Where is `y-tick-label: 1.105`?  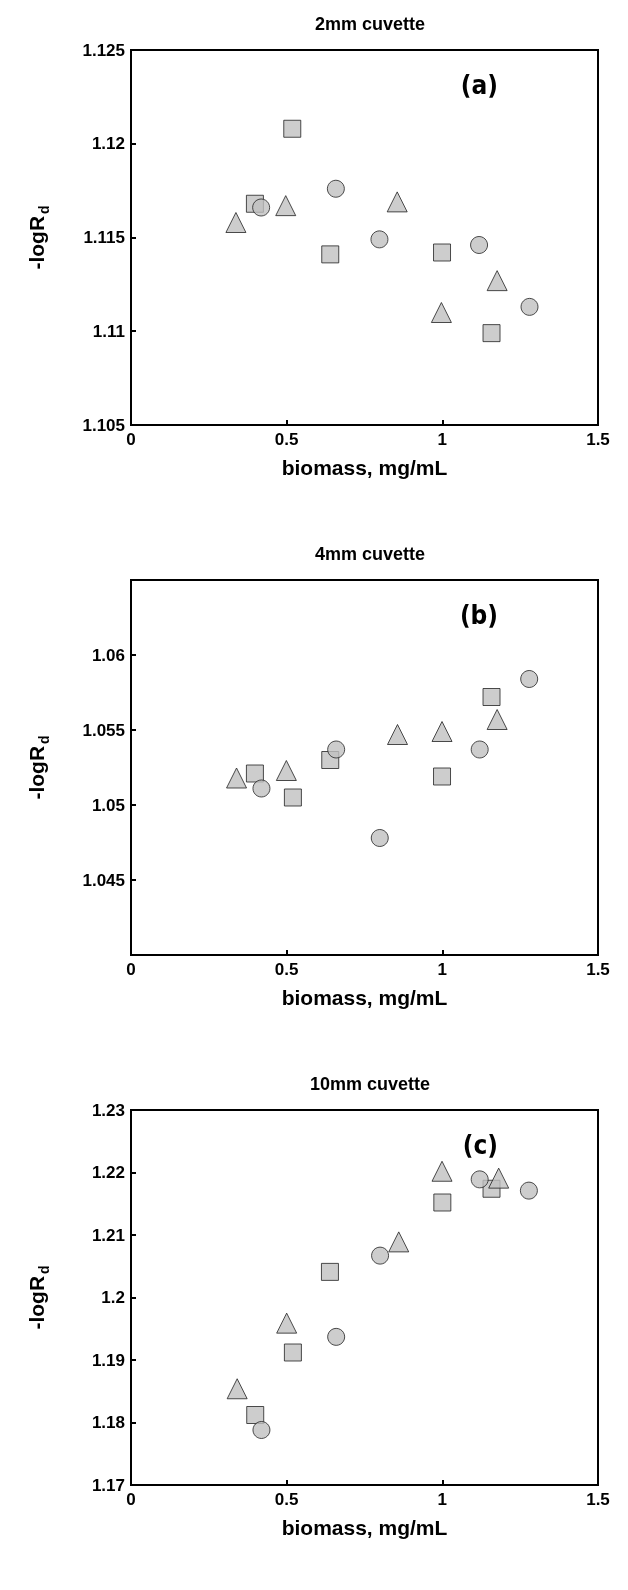 y-tick-label: 1.105 is located at coordinates (103, 425).